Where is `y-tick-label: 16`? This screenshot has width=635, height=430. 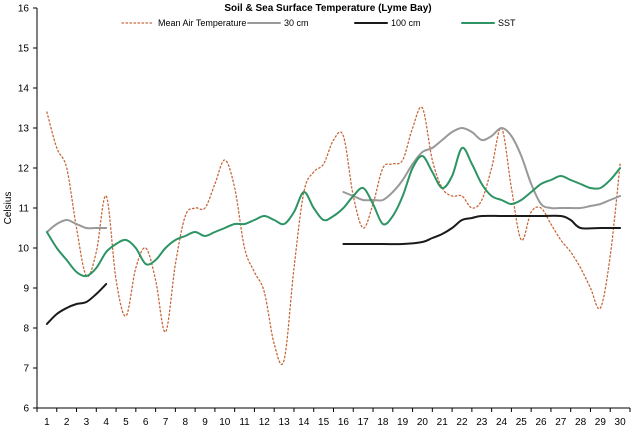 y-tick-label: 16 is located at coordinates (24, 9).